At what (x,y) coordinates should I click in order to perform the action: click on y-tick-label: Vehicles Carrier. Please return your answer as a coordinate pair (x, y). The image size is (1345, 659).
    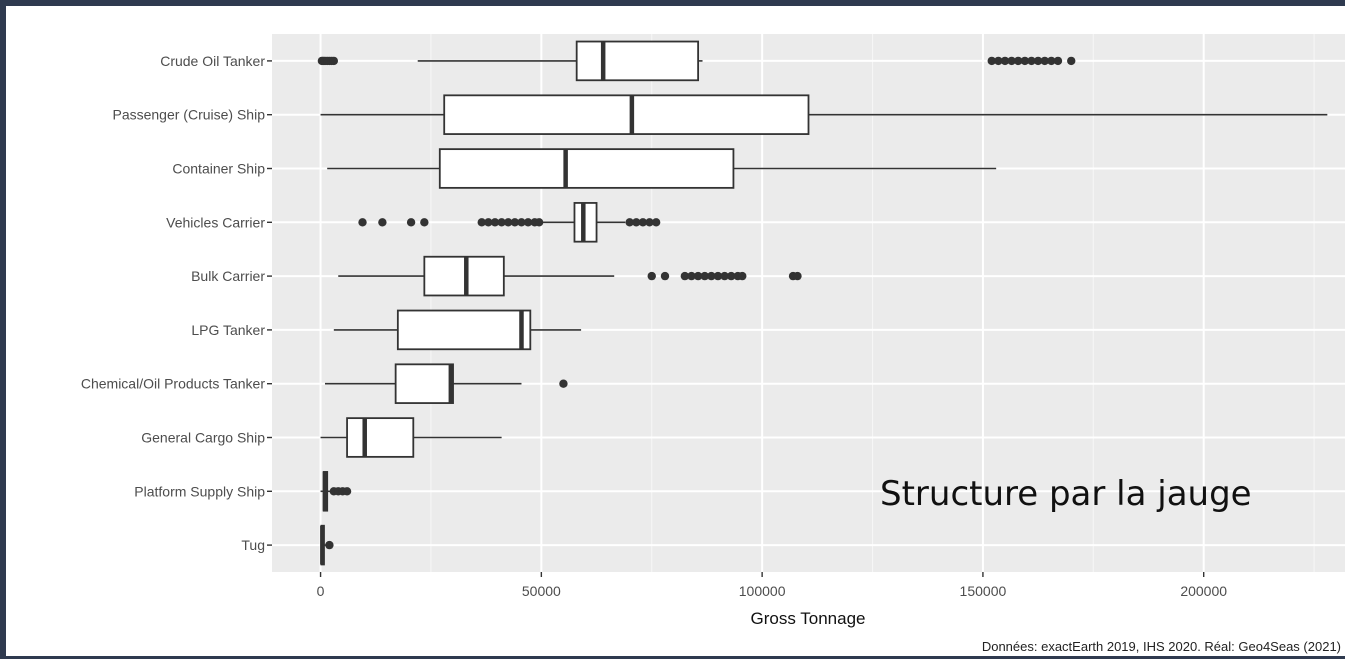
    Looking at the image, I should click on (215, 222).